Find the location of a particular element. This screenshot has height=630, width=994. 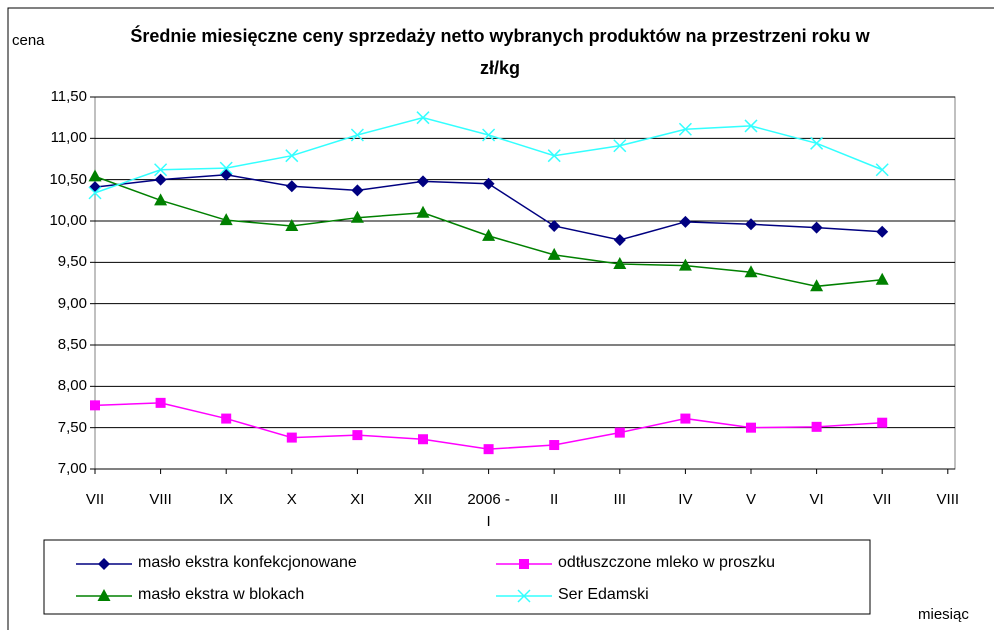

x-tick-label: IV is located at coordinates (685, 499).